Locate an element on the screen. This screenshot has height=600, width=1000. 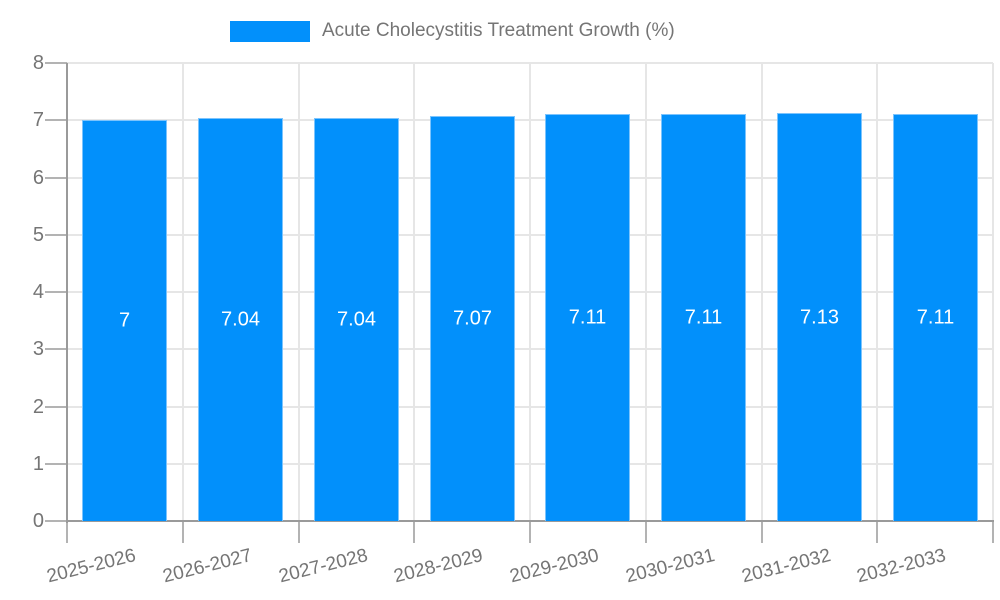
bar: 7 is located at coordinates (124, 320).